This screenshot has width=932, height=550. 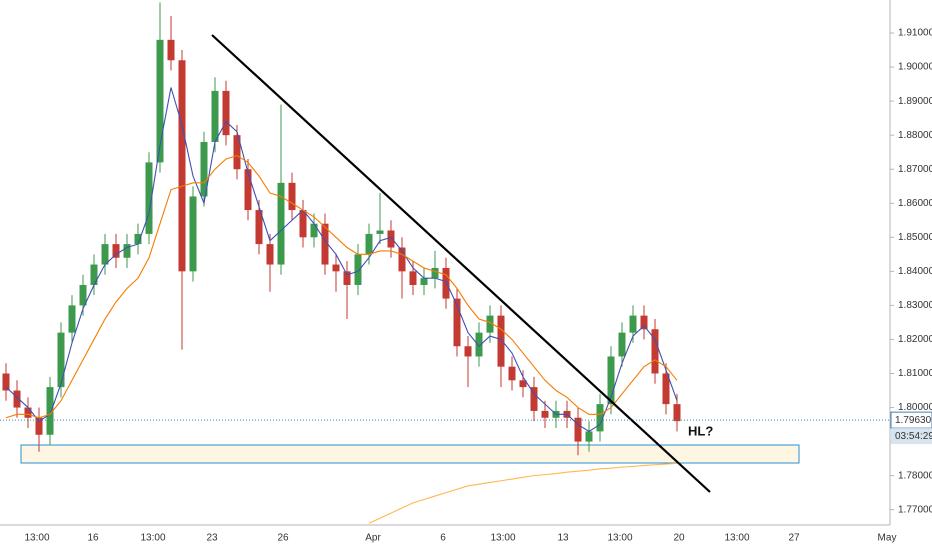 What do you see at coordinates (443, 538) in the screenshot?
I see `x-tick-label: 6` at bounding box center [443, 538].